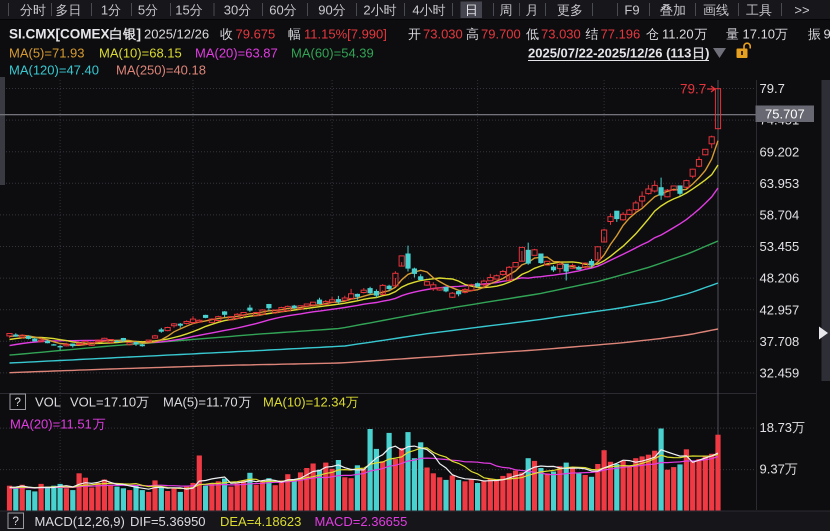 This screenshot has height=531, width=830. I want to click on svg-text: 15, so click(182, 10).